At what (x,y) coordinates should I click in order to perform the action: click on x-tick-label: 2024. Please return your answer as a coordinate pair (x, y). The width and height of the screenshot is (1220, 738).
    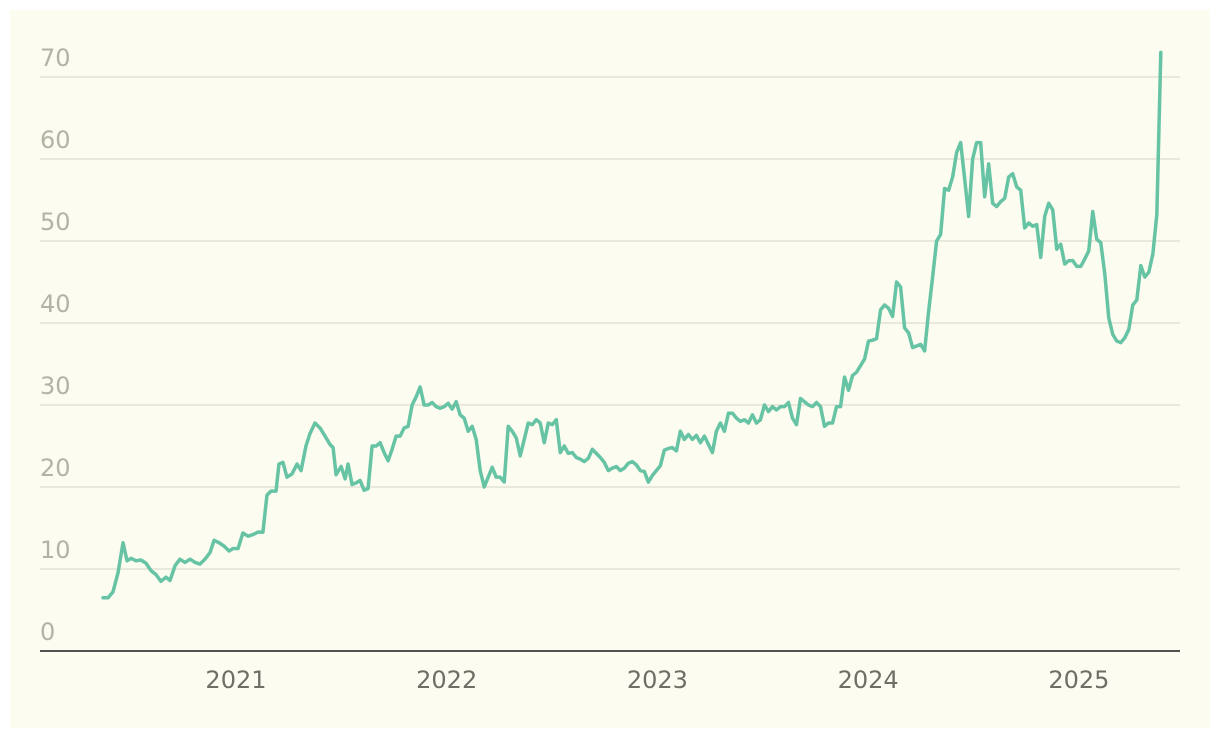
    Looking at the image, I should click on (868, 680).